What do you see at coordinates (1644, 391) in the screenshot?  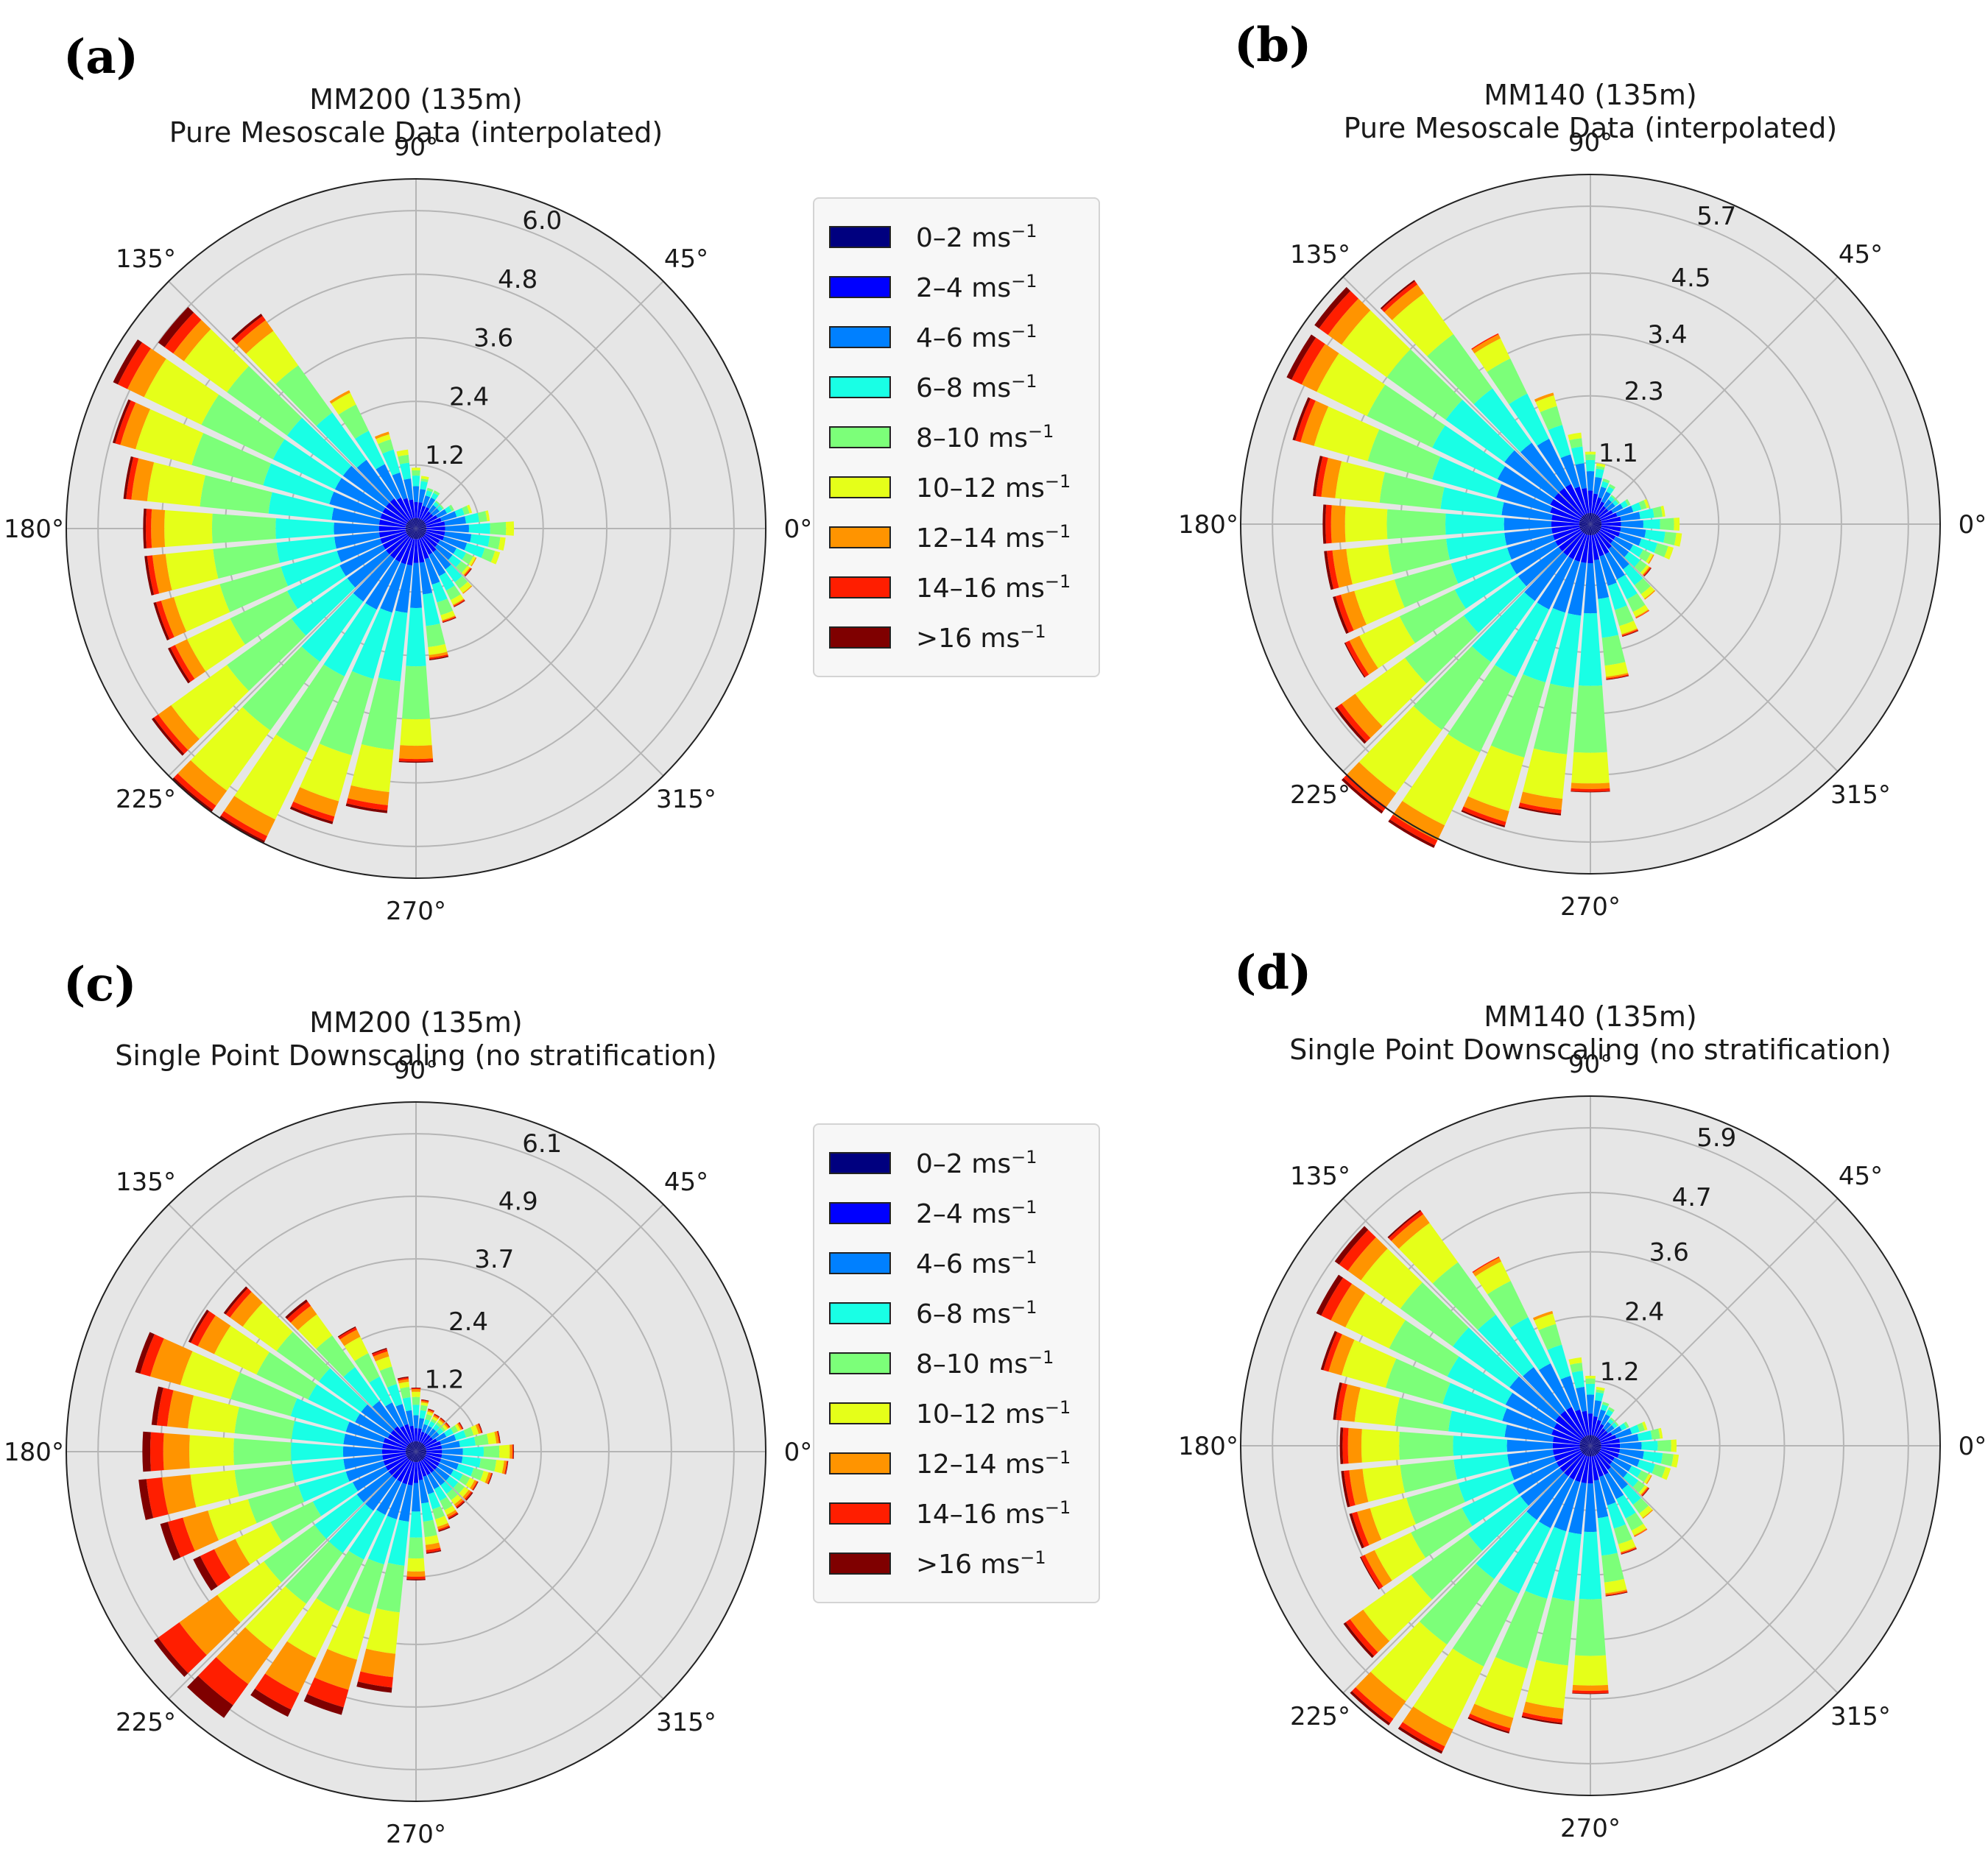 I see `radial-tick-label: 2.3` at bounding box center [1644, 391].